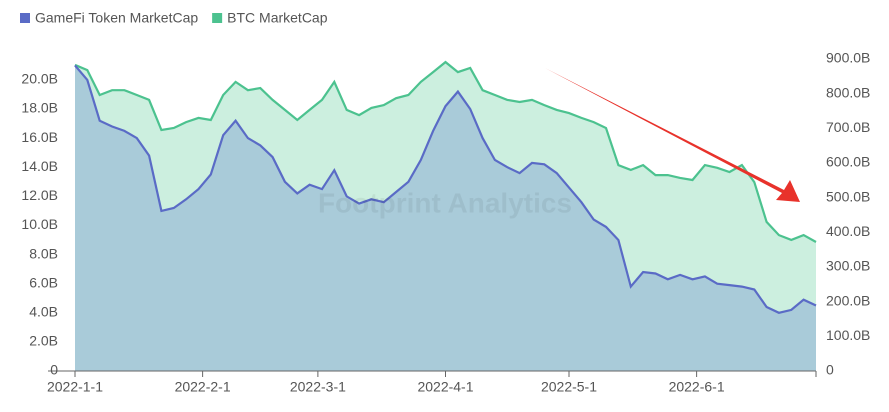 The height and width of the screenshot is (412, 889). What do you see at coordinates (39, 108) in the screenshot?
I see `y-tick-label: 18.0B` at bounding box center [39, 108].